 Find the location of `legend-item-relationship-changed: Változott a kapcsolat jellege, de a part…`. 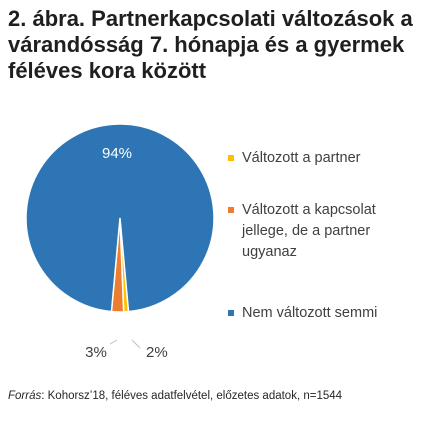

legend-item-relationship-changed: Változott a kapcsolat jellege, de a part… is located at coordinates (325, 231).